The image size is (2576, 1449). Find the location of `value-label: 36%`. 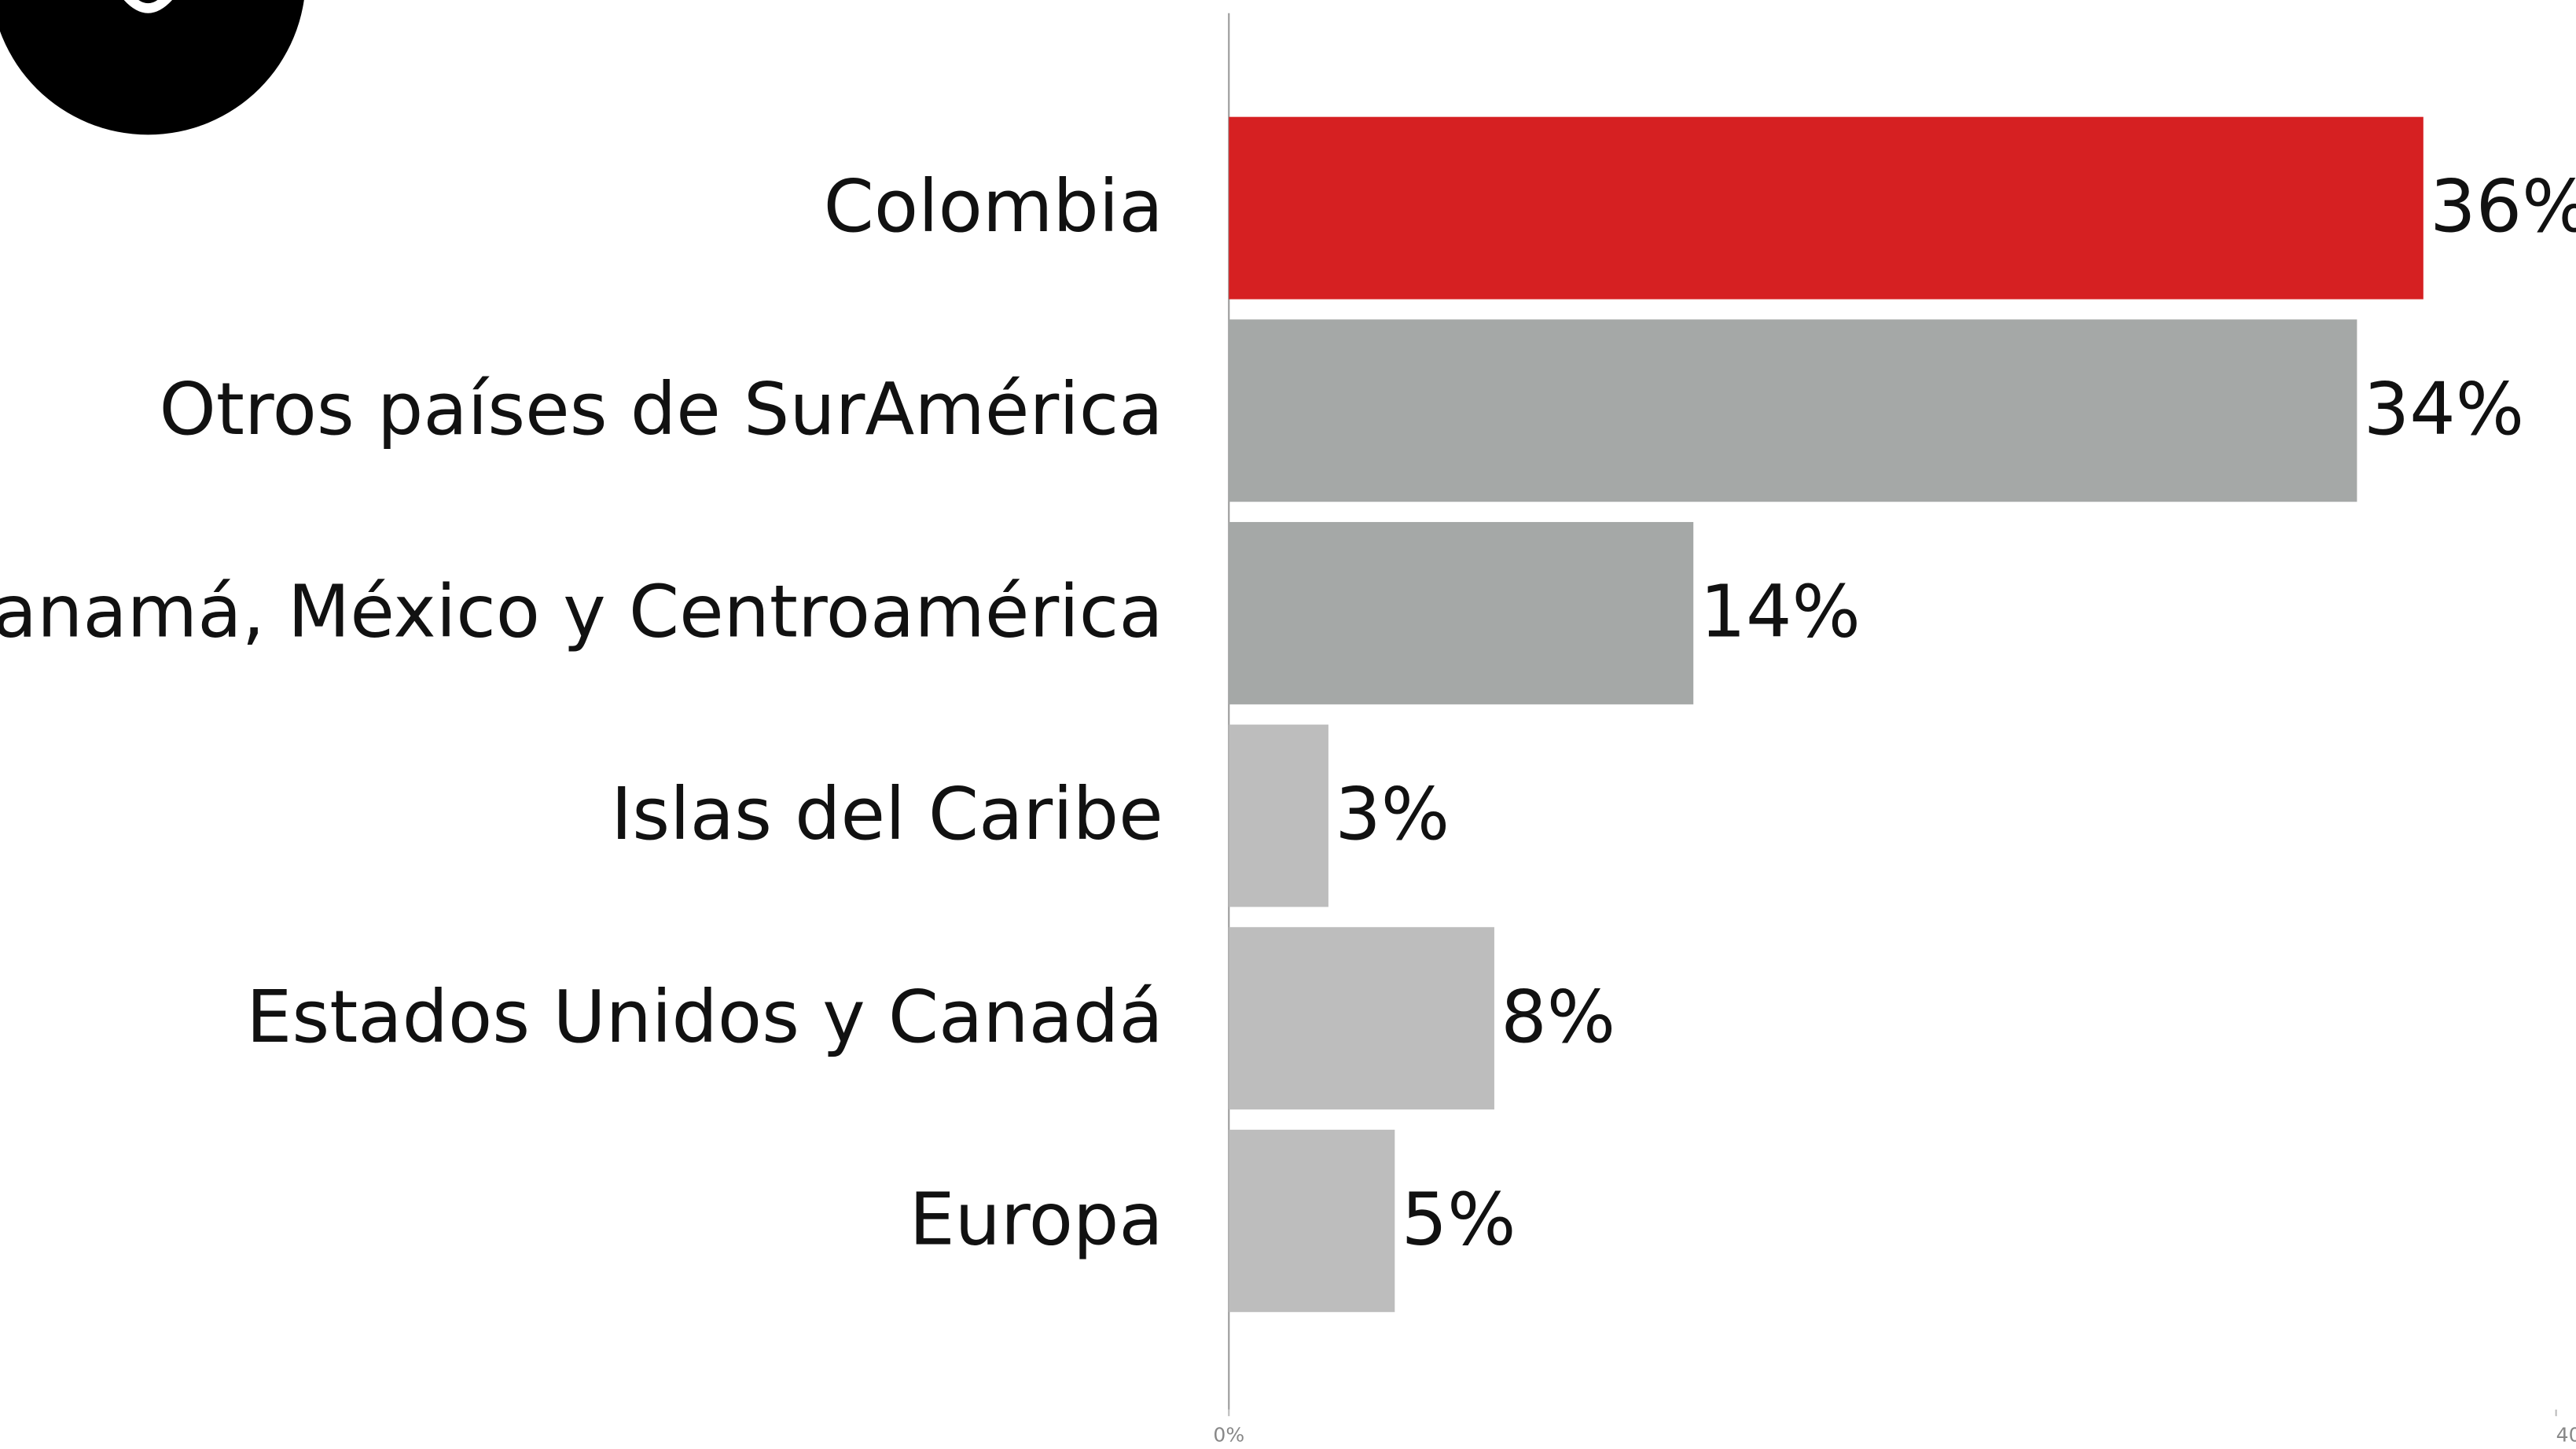

value-label: 36% is located at coordinates (2503, 206).